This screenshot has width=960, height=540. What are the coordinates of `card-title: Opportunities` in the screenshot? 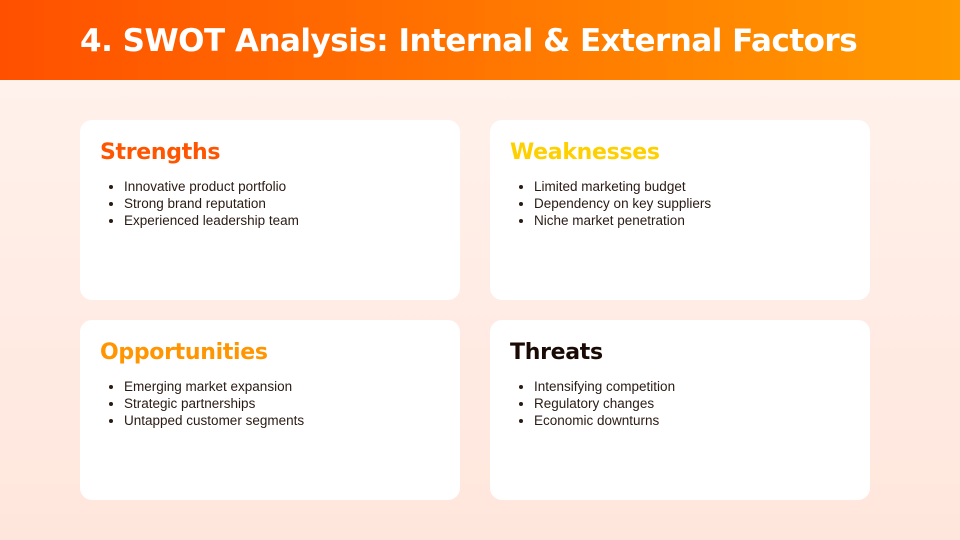 It's located at (184, 352).